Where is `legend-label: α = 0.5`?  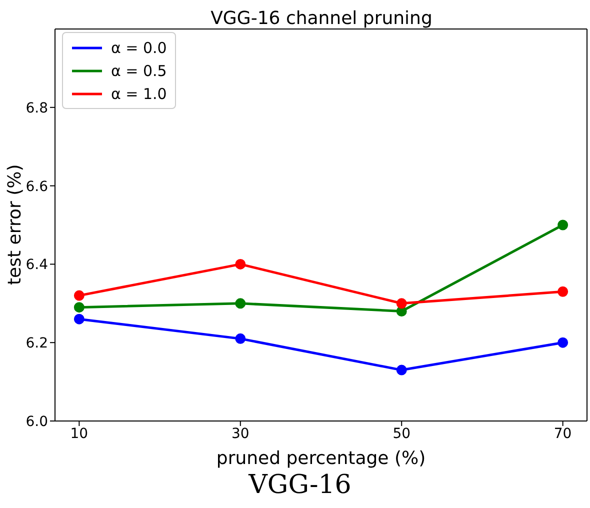 legend-label: α = 0.5 is located at coordinates (139, 71).